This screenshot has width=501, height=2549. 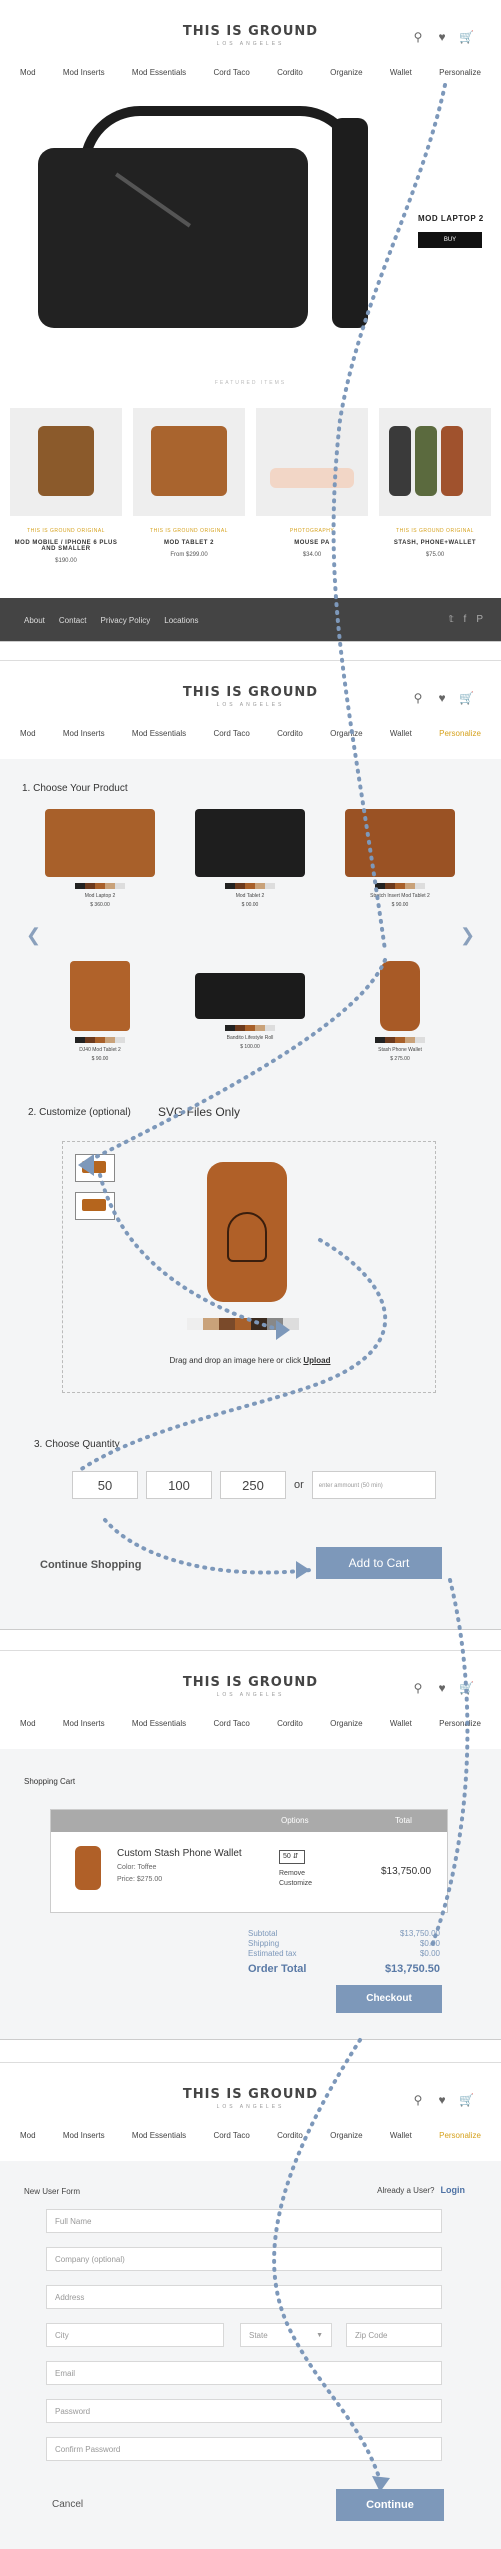 I want to click on continue-shopping-link: Continue Shopping, so click(x=91, y=1565).